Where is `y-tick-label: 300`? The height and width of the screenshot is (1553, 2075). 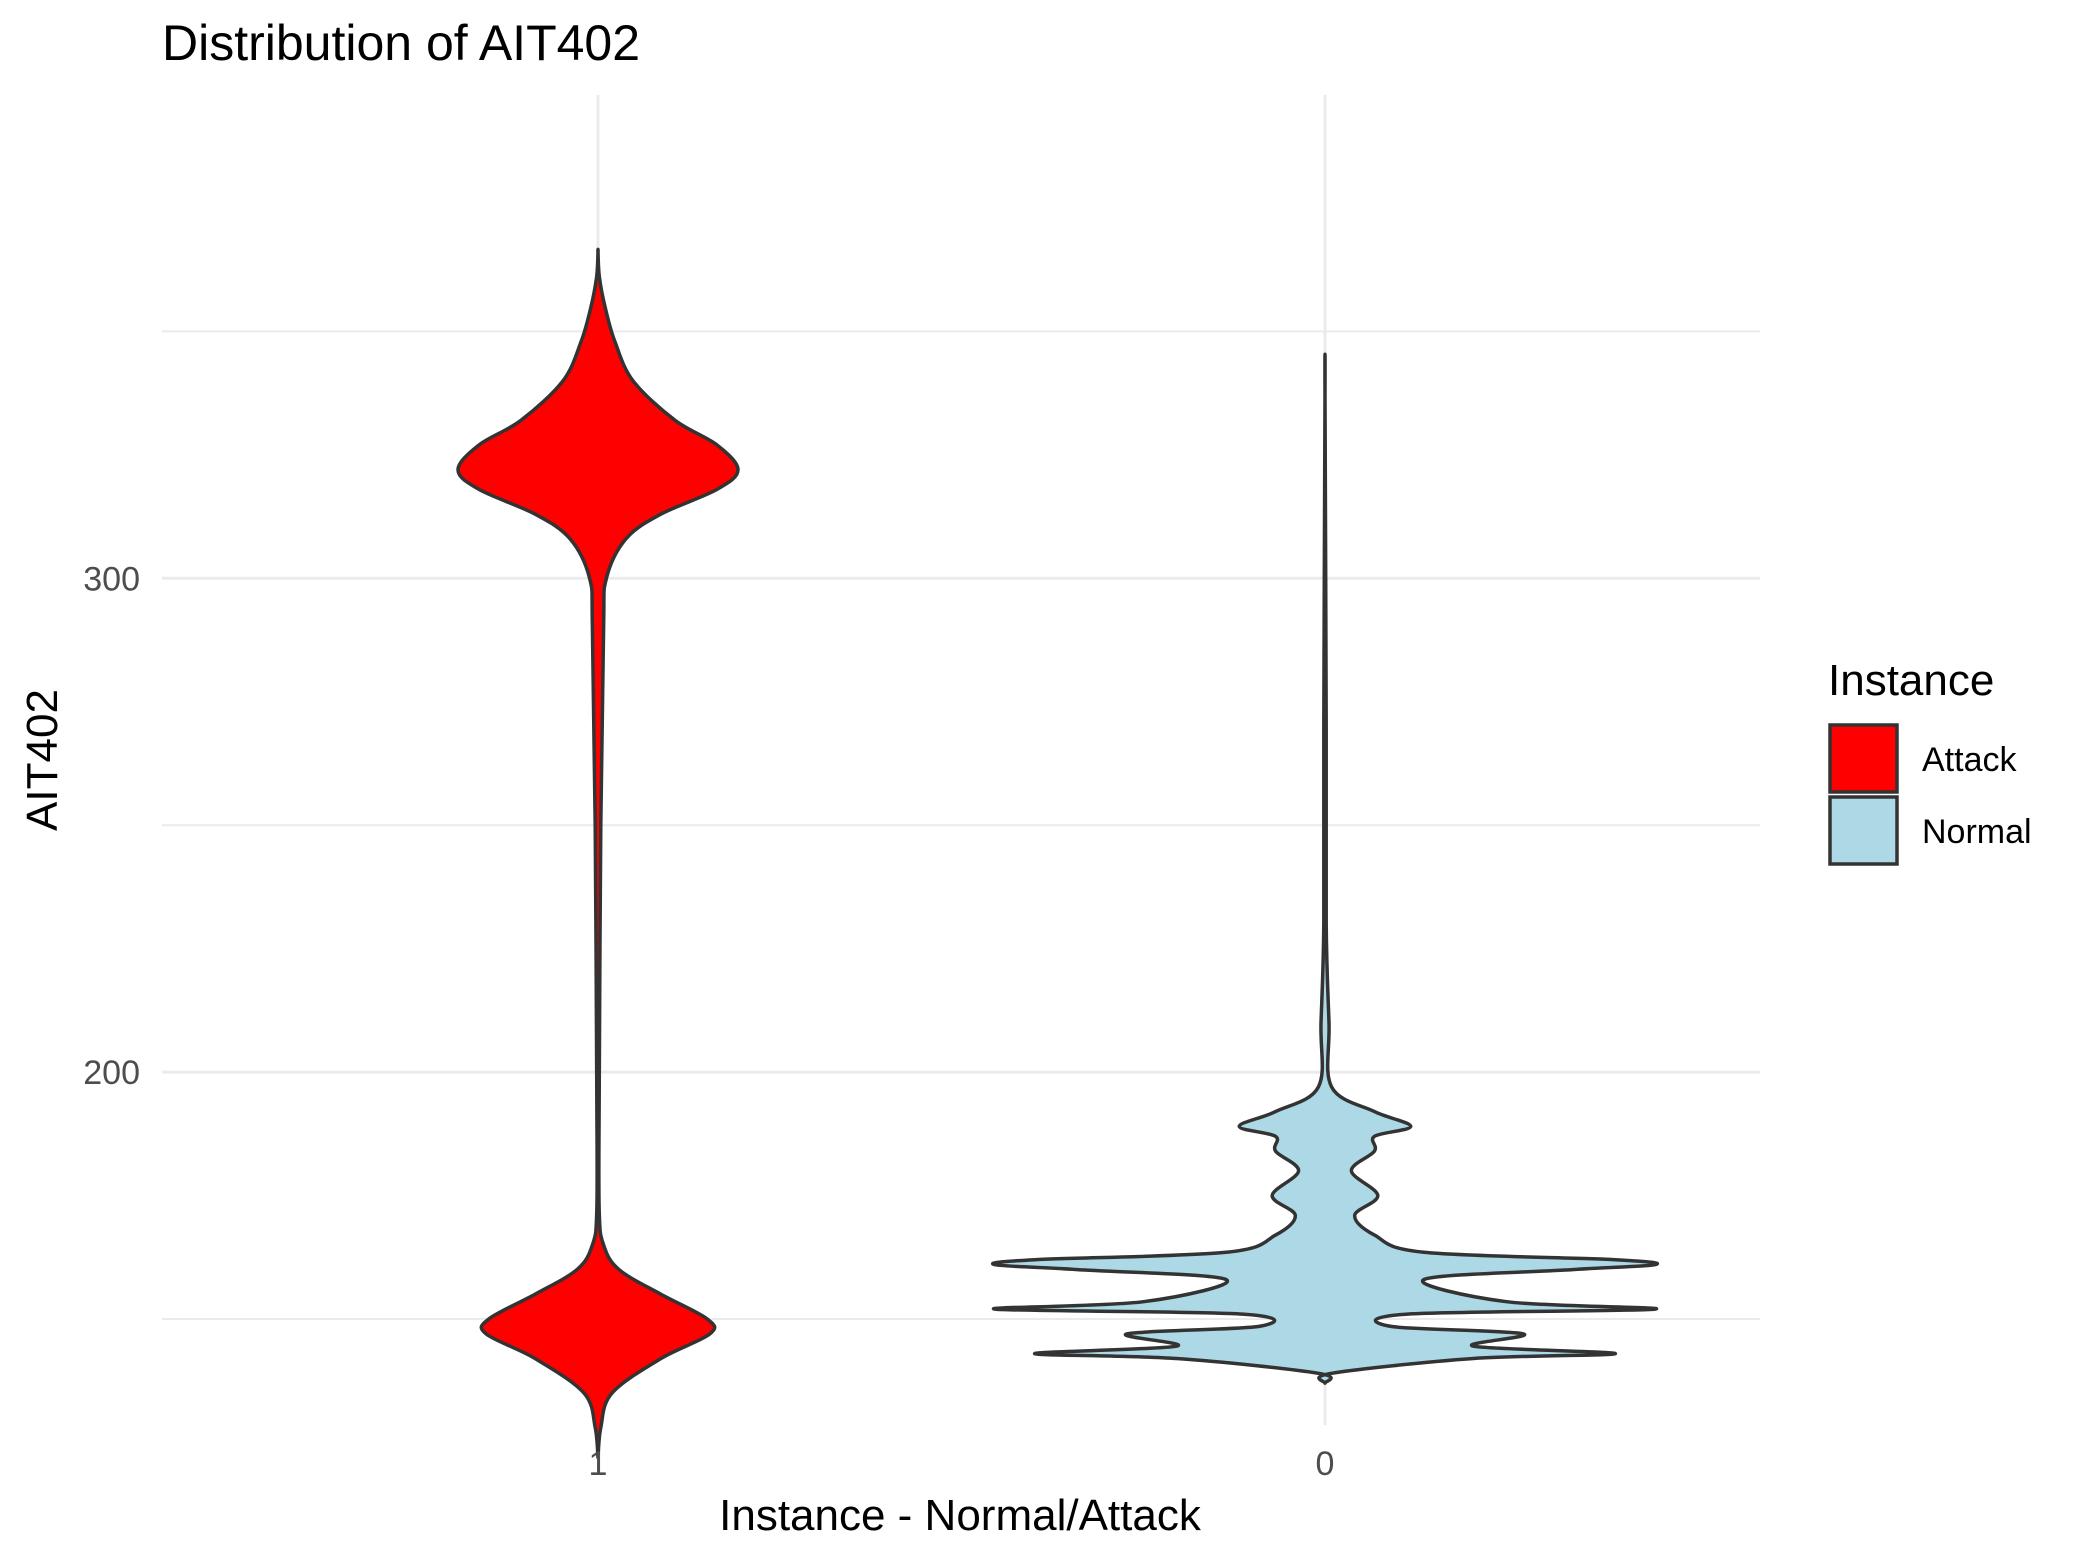 y-tick-label: 300 is located at coordinates (111, 579).